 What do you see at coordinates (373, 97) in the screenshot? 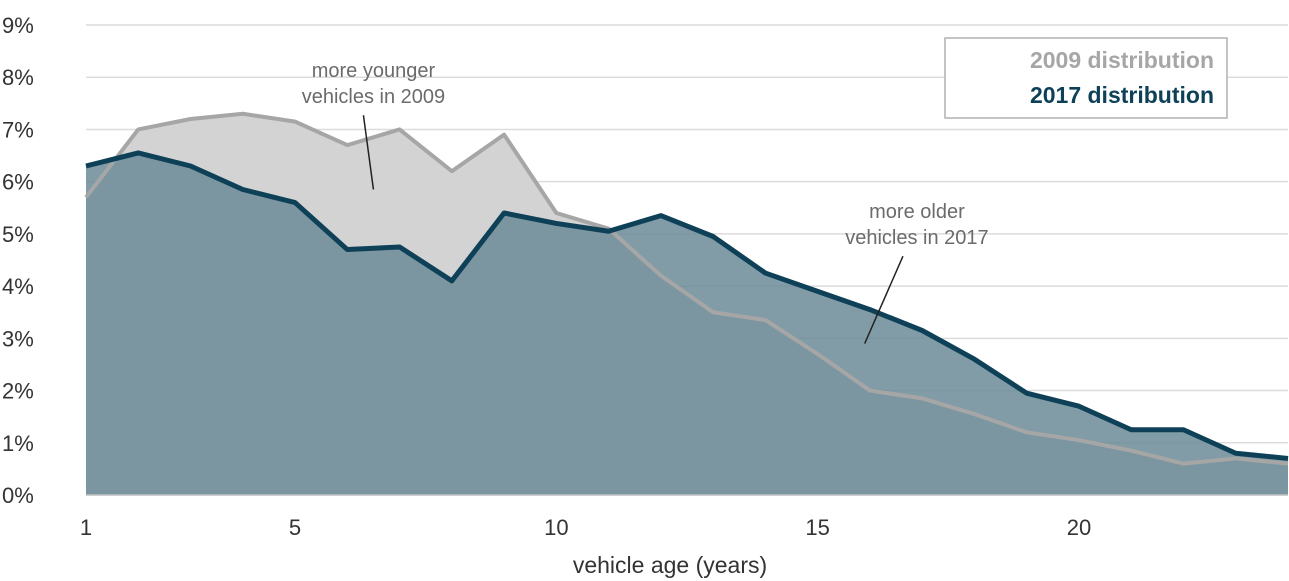
I see `annotation-text: vehicles in 2009` at bounding box center [373, 97].